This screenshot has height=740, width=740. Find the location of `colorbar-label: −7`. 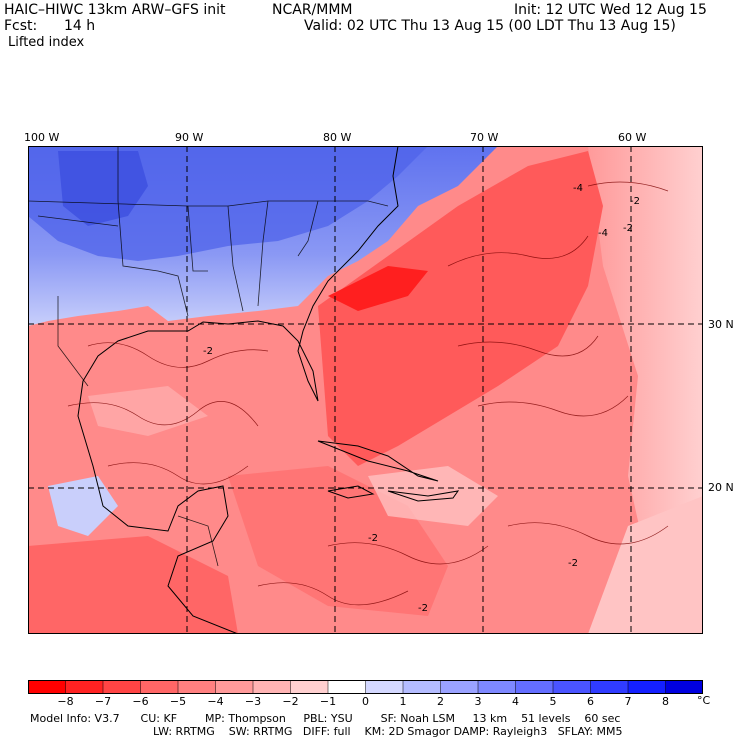

colorbar-label: −7 is located at coordinates (103, 701).